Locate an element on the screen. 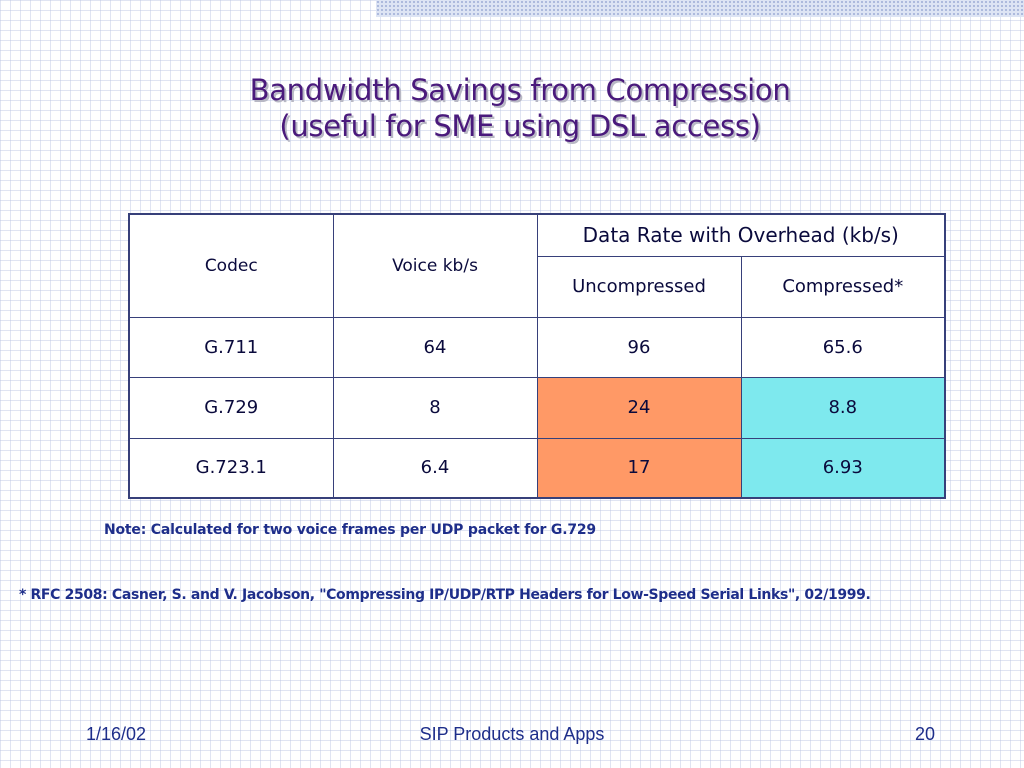 The height and width of the screenshot is (768, 1024). cell-compressed-highlighted: 8.8 is located at coordinates (843, 407).